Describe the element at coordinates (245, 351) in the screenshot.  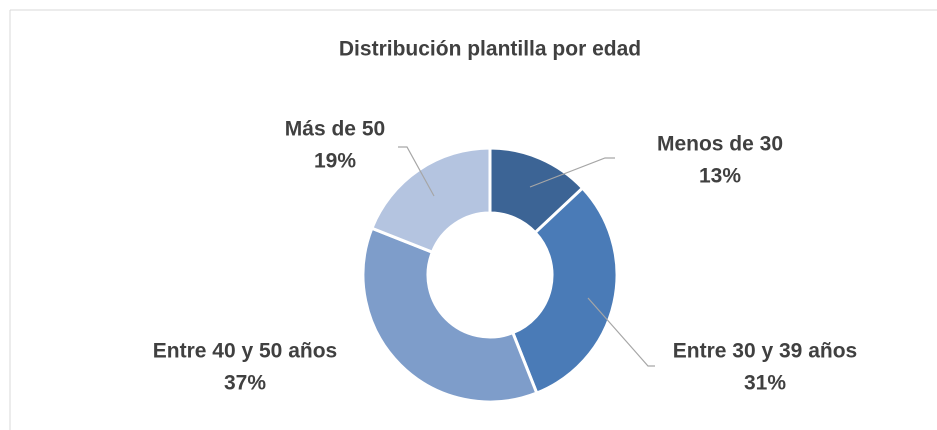
I see `data-label-category: Entre 40 y 50 años` at that location.